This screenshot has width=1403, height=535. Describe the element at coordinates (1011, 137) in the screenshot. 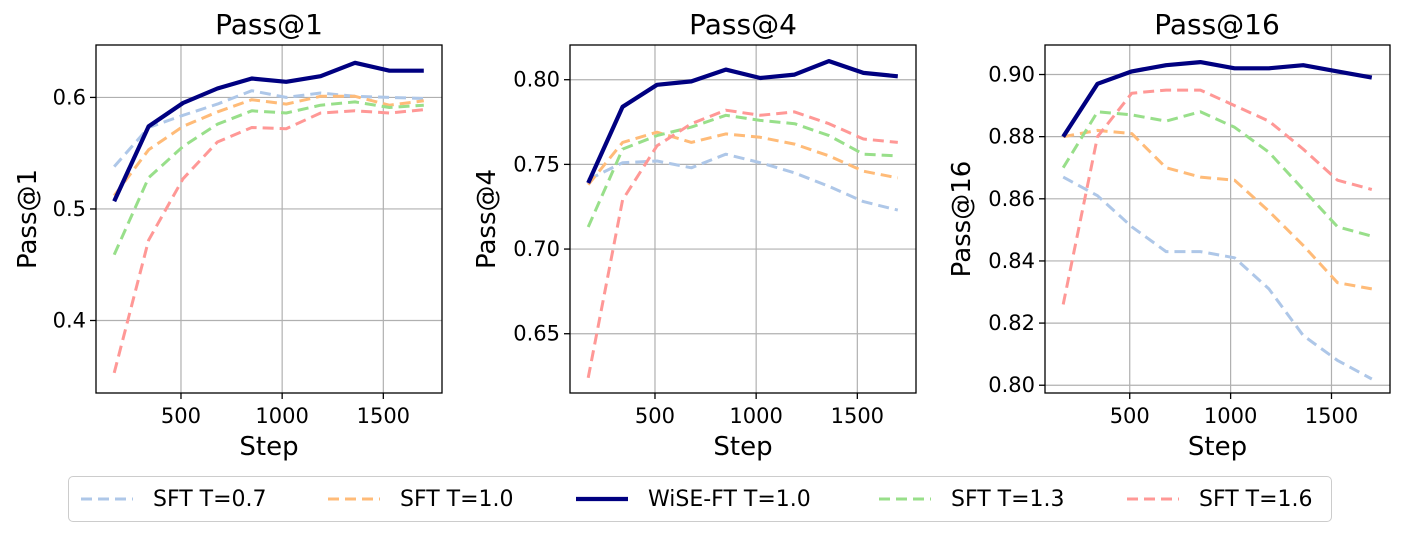

I see `y-tick-label: 0.88` at that location.